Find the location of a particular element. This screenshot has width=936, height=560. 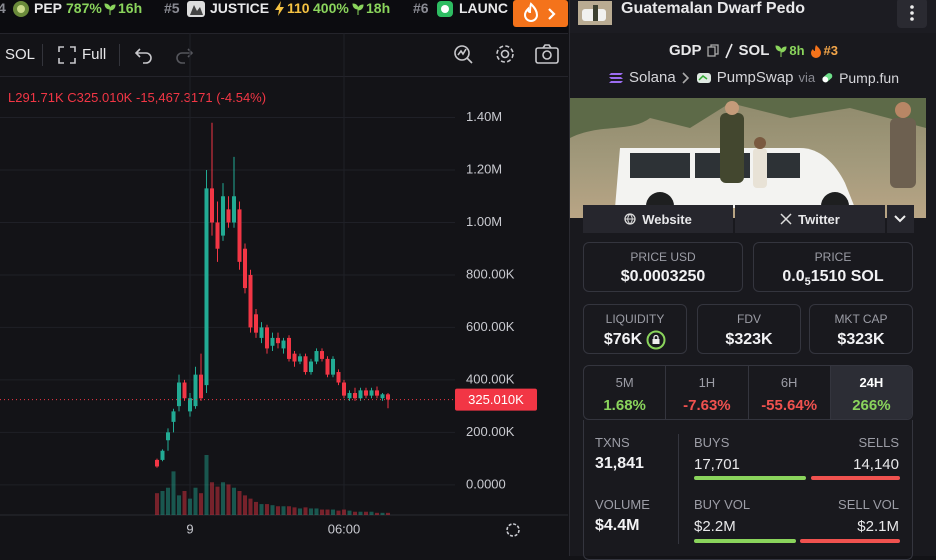

fullscreen-icon is located at coordinates (67, 55).